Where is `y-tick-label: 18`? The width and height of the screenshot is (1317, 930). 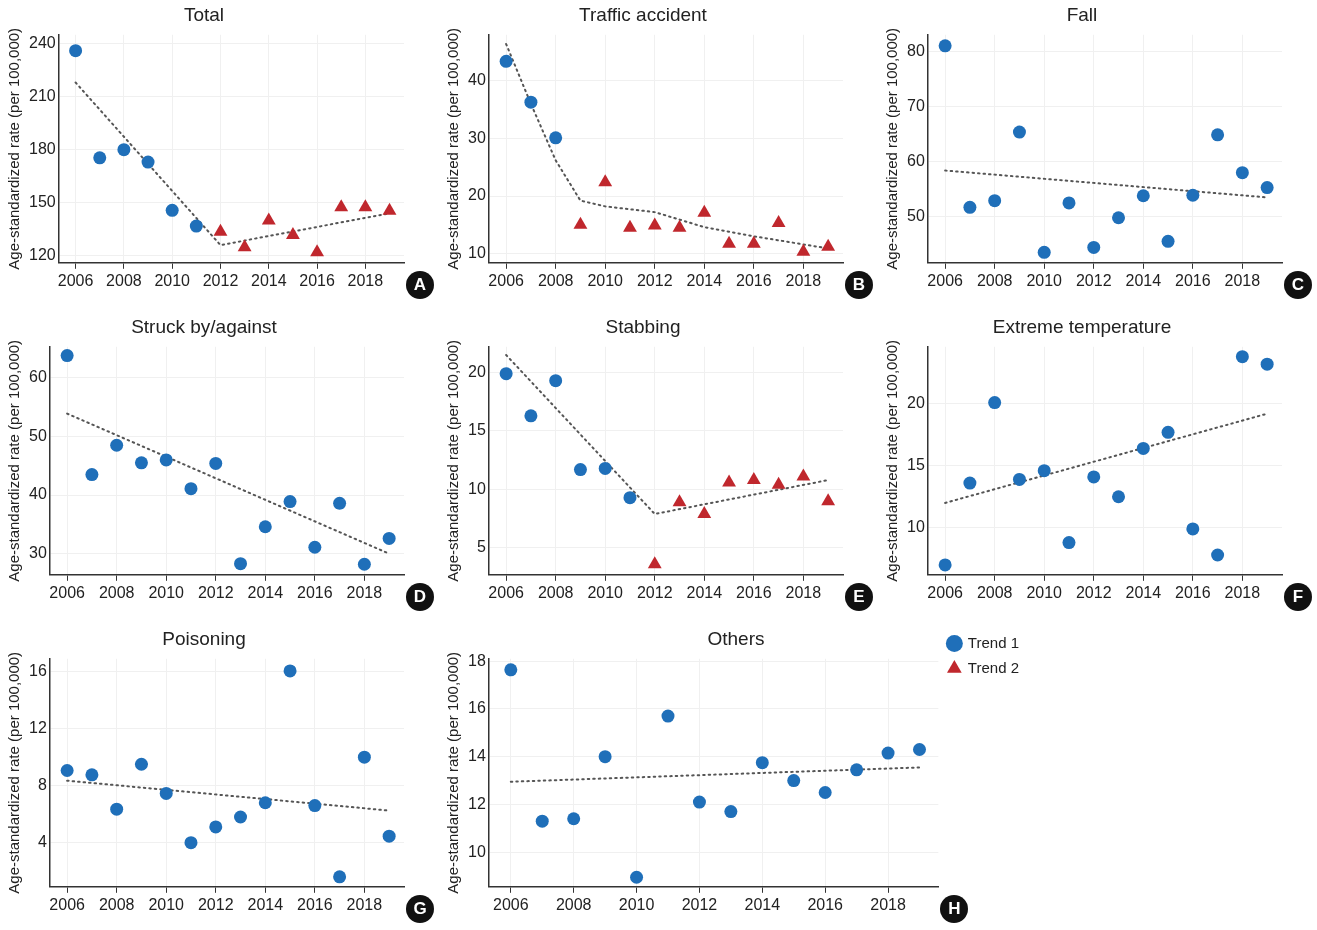
y-tick-label: 18 is located at coordinates (477, 660).